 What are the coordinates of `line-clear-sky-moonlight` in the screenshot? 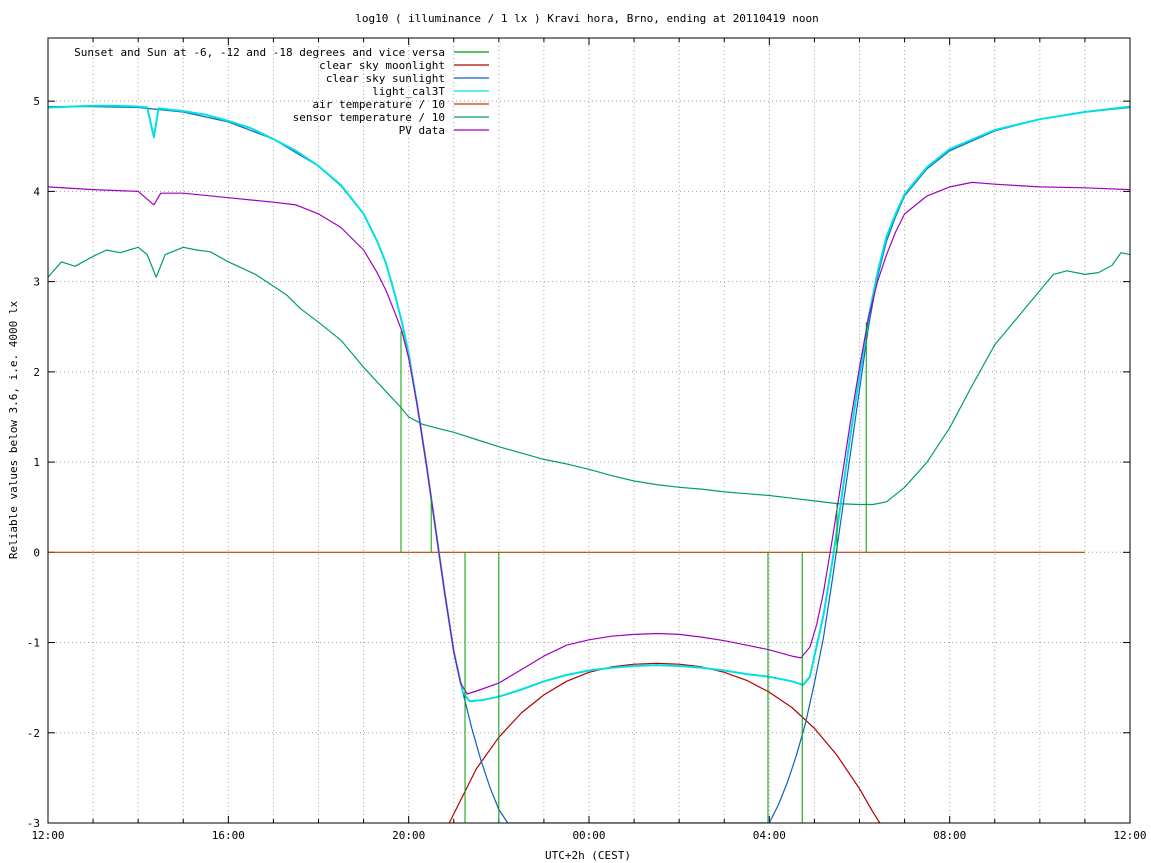 It's located at (664, 742).